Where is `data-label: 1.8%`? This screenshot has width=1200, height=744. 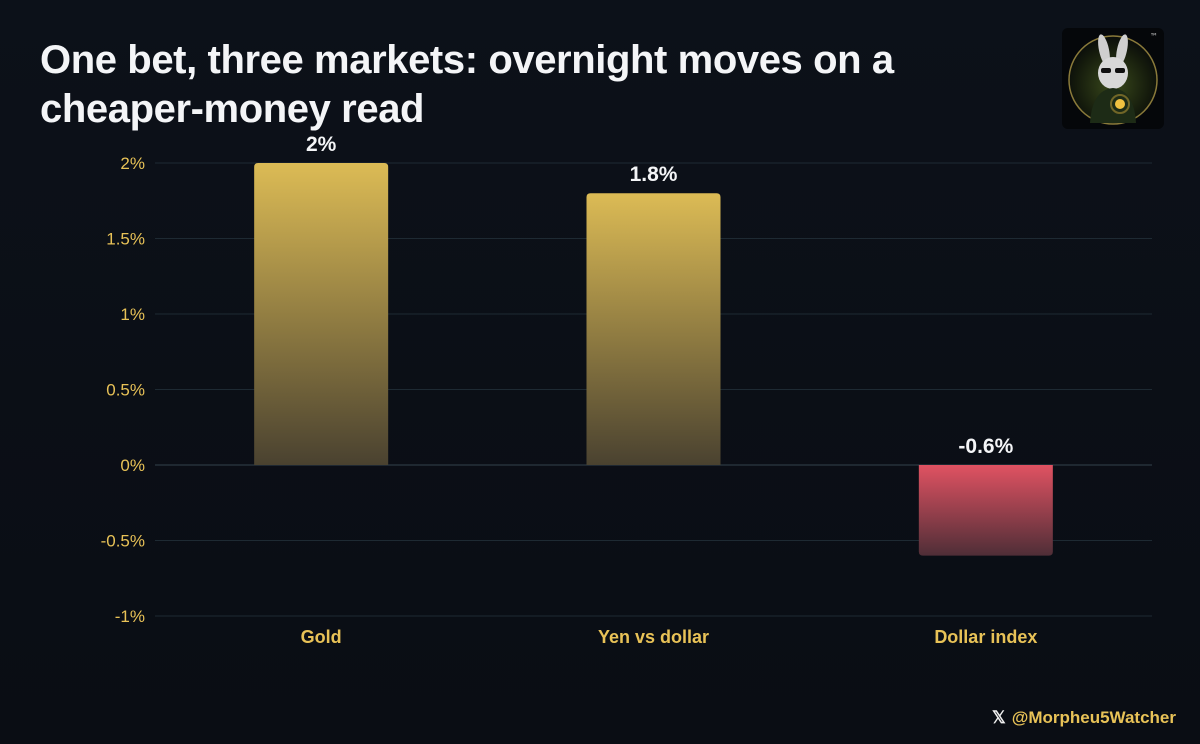
data-label: 1.8% is located at coordinates (654, 174).